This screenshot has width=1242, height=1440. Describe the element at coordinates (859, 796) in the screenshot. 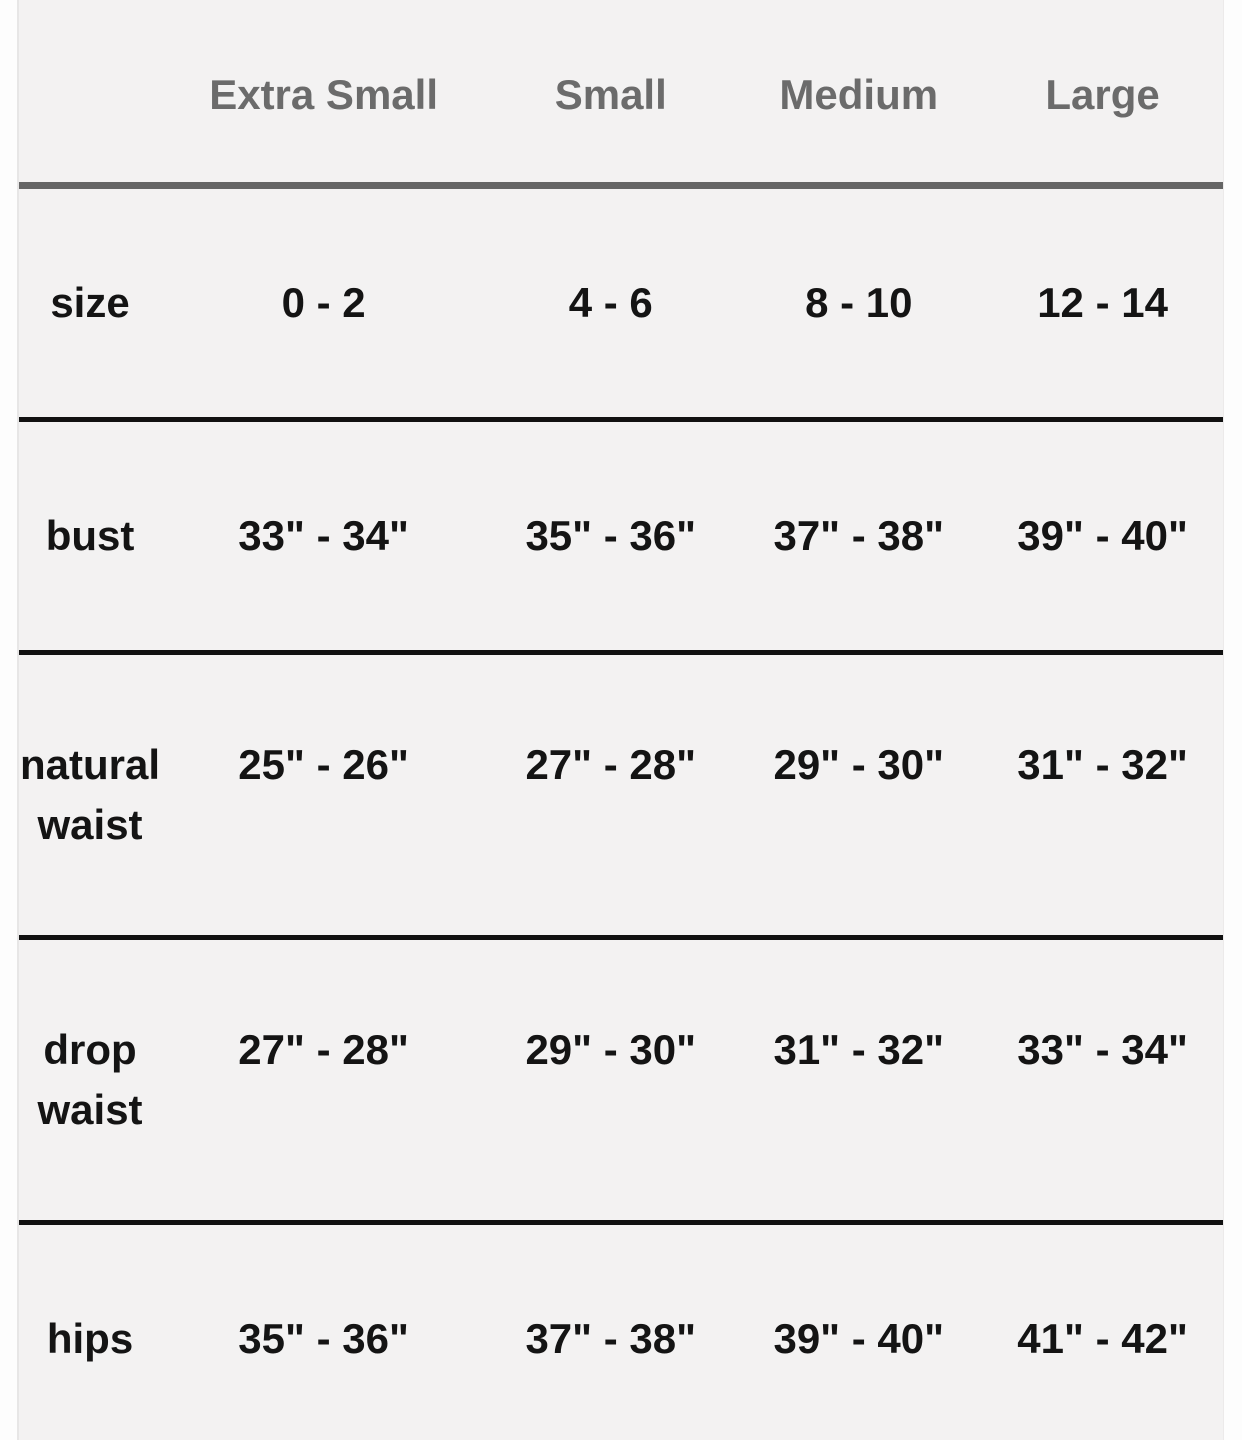

I see `cell-natural-waist-medium: 29" - 30"` at that location.